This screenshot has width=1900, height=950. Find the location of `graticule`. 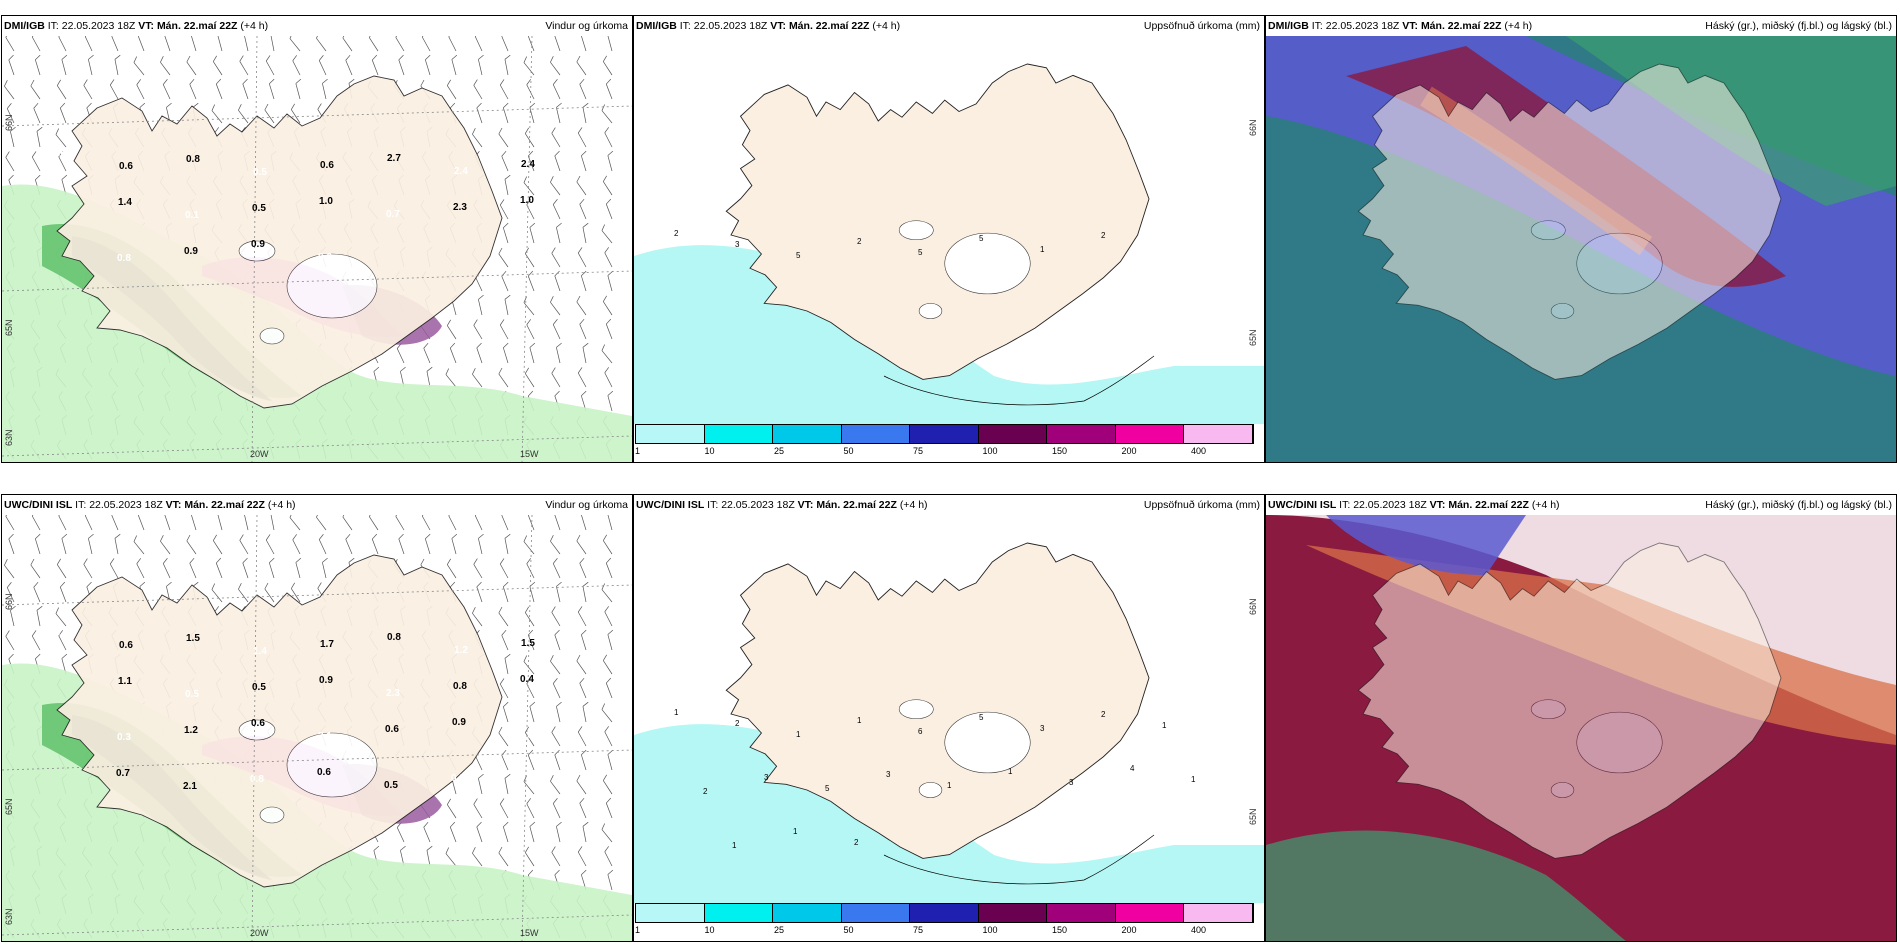

graticule is located at coordinates (317, 249).